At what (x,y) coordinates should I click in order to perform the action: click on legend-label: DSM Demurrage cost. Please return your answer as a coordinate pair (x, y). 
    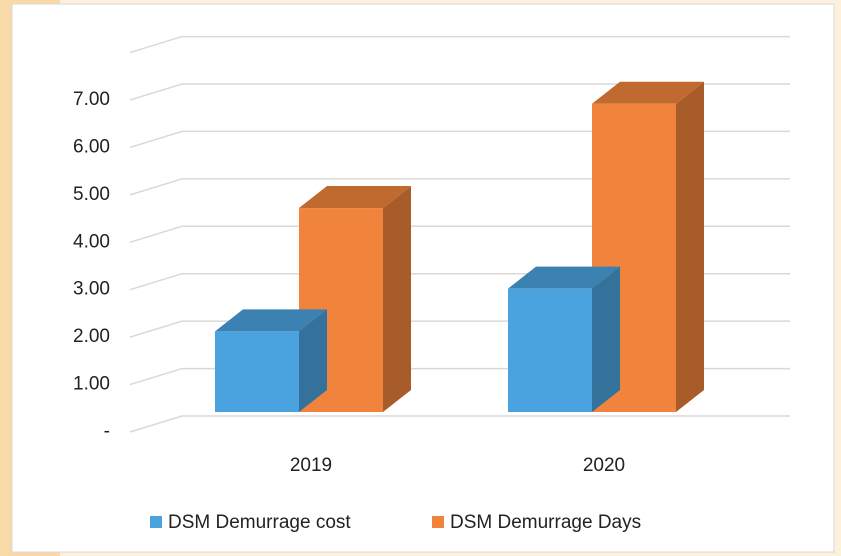
    Looking at the image, I should click on (259, 522).